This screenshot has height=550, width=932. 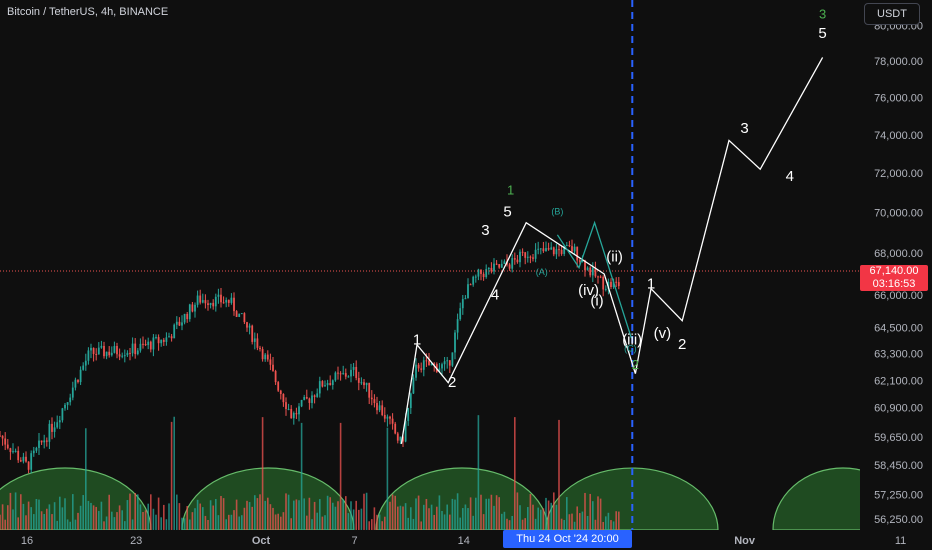 What do you see at coordinates (557, 212) in the screenshot?
I see `wave-label: (B)` at bounding box center [557, 212].